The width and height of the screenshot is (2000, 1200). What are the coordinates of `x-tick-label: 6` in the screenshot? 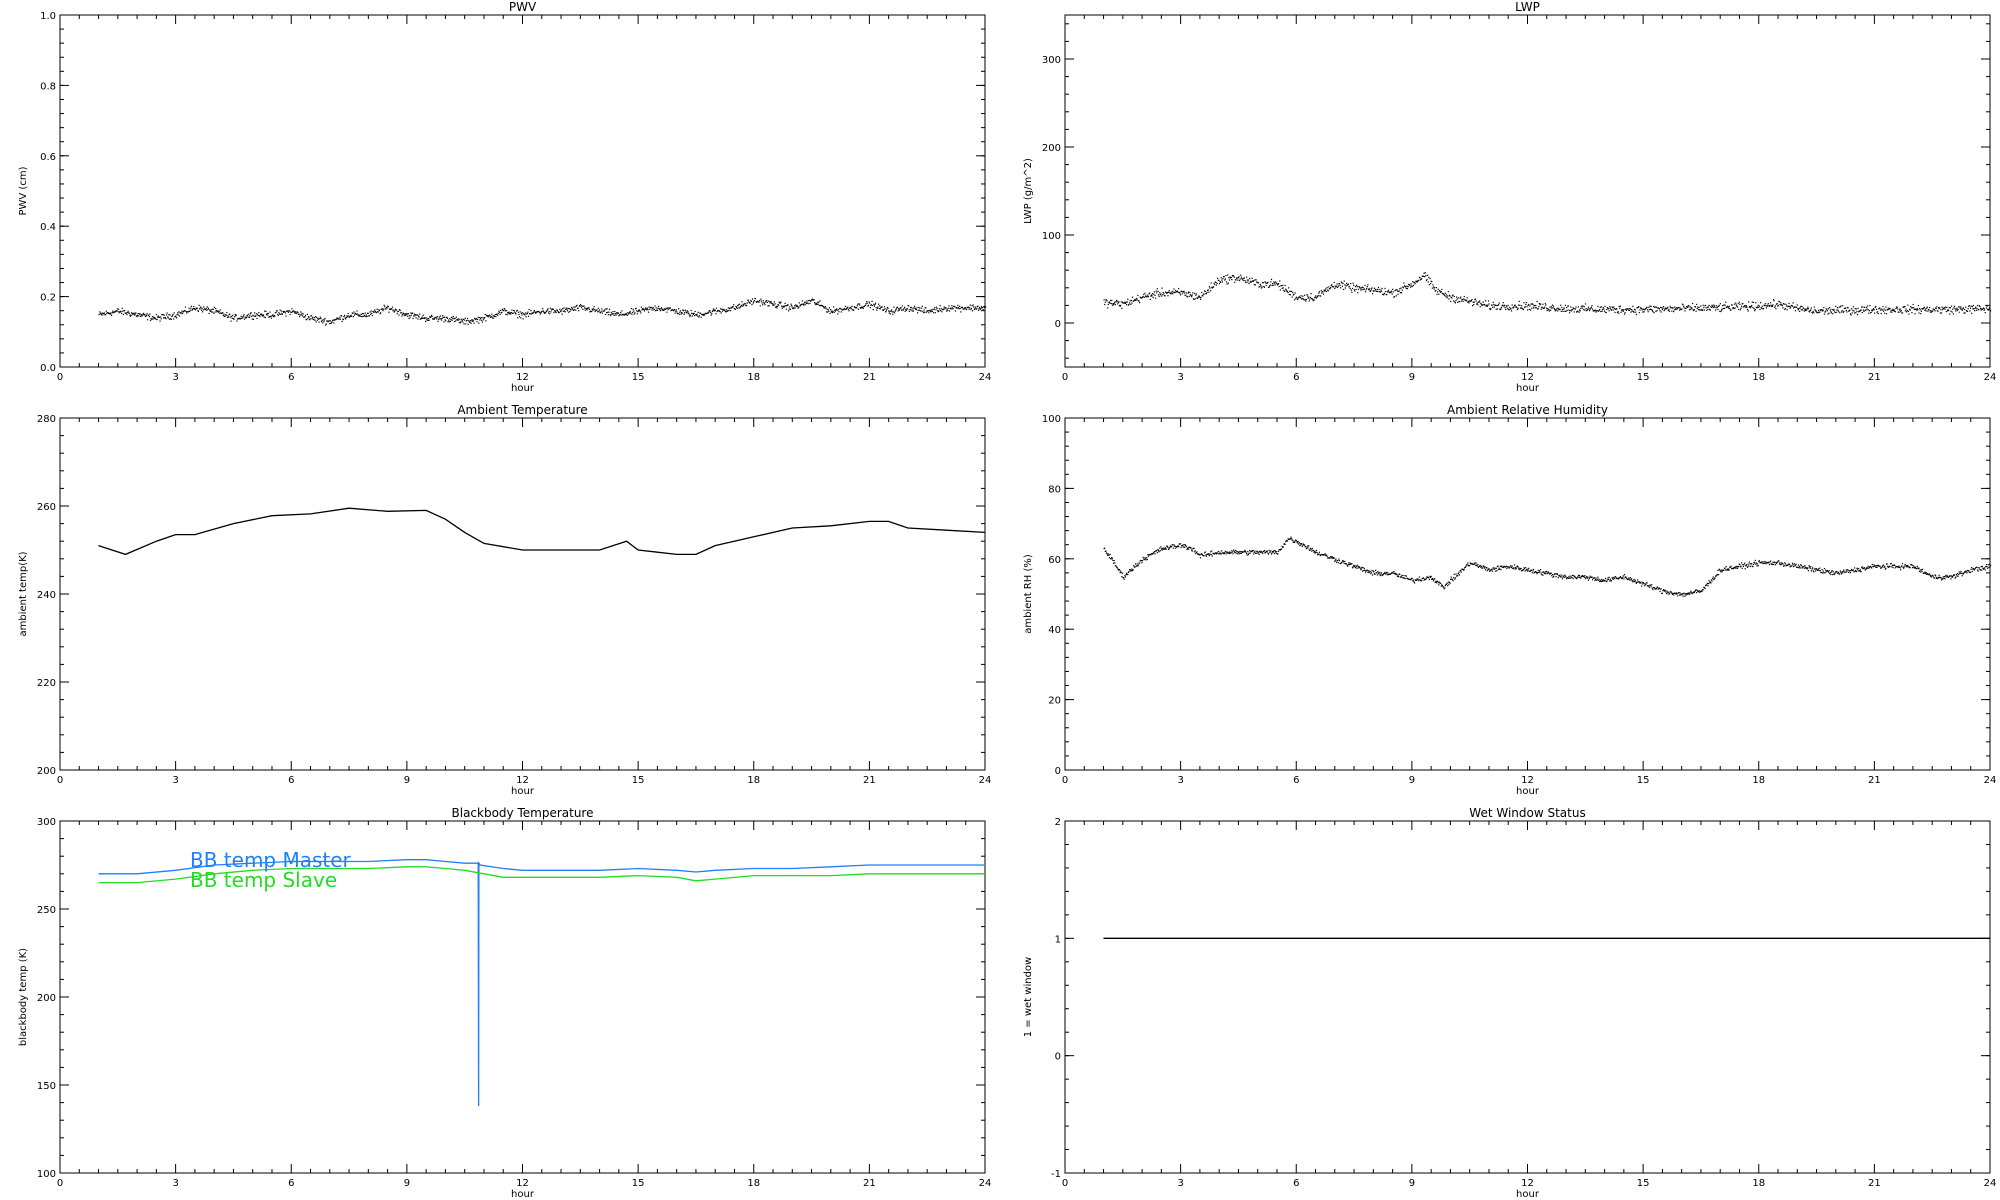 It's located at (291, 377).